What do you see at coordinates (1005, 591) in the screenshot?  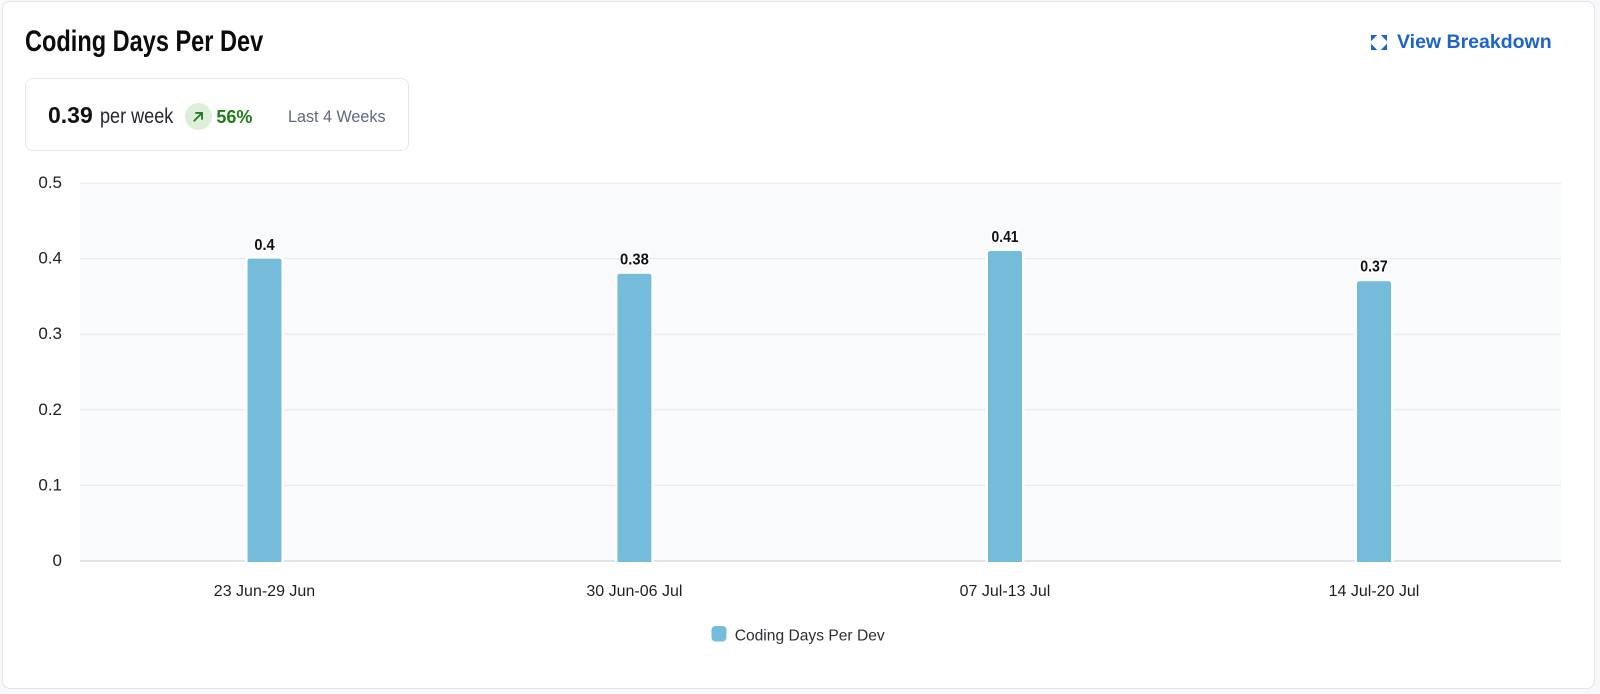 I see `svg-text: 07 Jul-13 Jul` at bounding box center [1005, 591].